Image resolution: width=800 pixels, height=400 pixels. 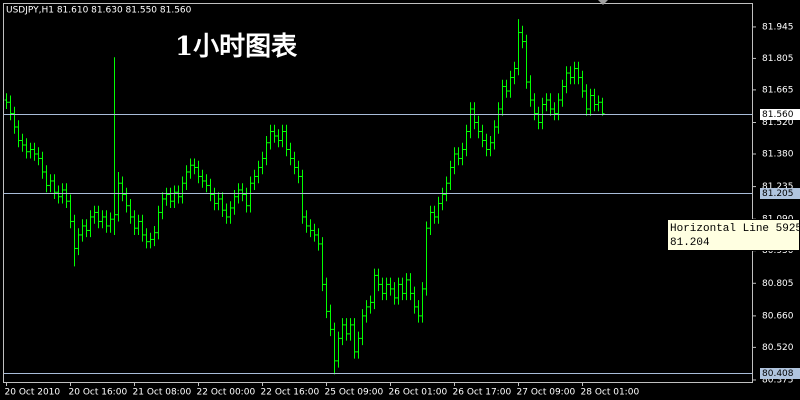 I want to click on shift-marker, so click(x=603, y=2).